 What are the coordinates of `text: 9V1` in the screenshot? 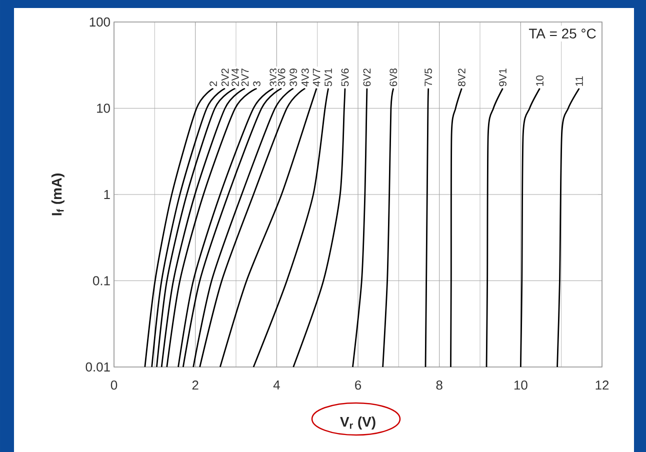 It's located at (502, 77).